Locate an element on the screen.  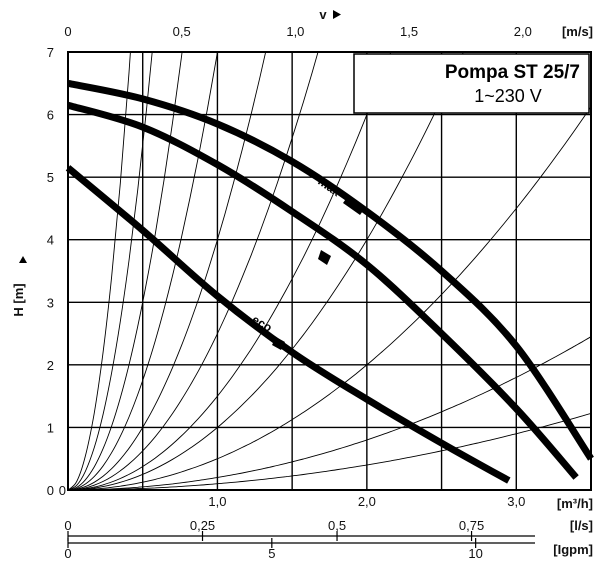
ls-axis-tick-label: 0,5 is located at coordinates (337, 525).